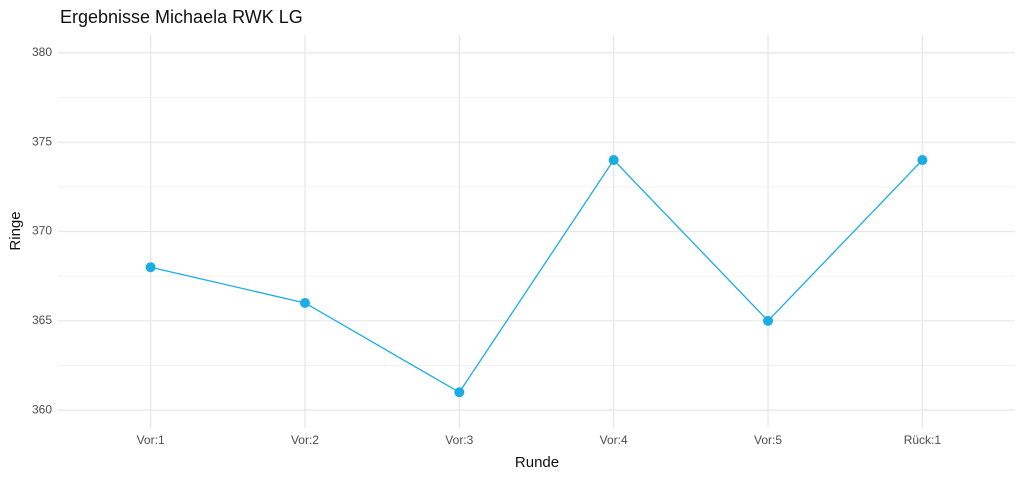 Image resolution: width=1024 pixels, height=478 pixels. What do you see at coordinates (42, 231) in the screenshot?
I see `y-tick-label: 370` at bounding box center [42, 231].